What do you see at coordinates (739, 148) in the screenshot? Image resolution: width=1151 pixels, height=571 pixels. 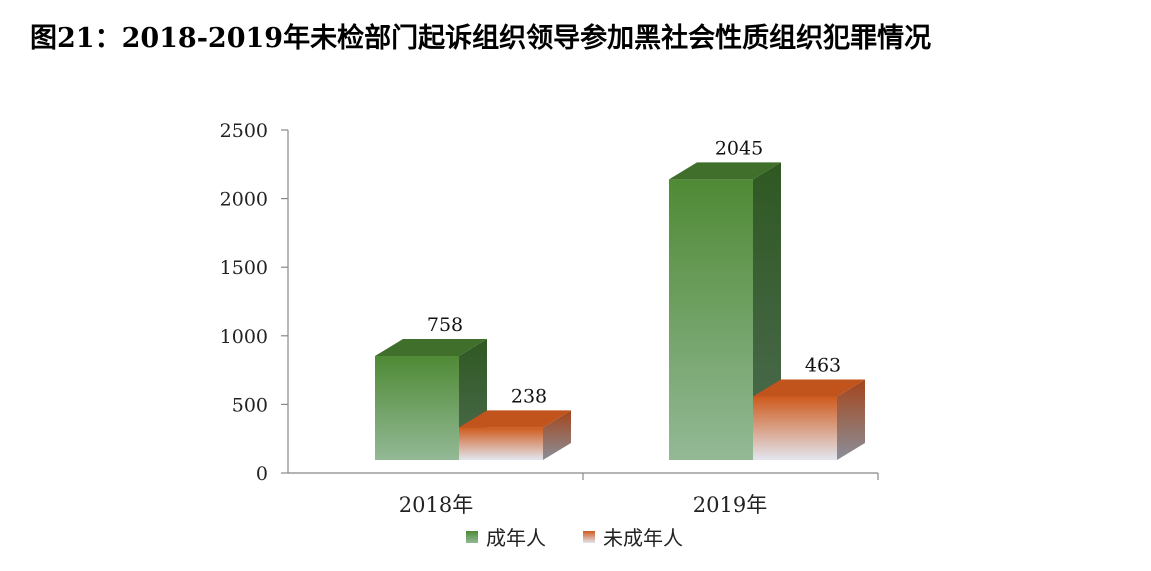 I see `data-label: 2045` at bounding box center [739, 148].